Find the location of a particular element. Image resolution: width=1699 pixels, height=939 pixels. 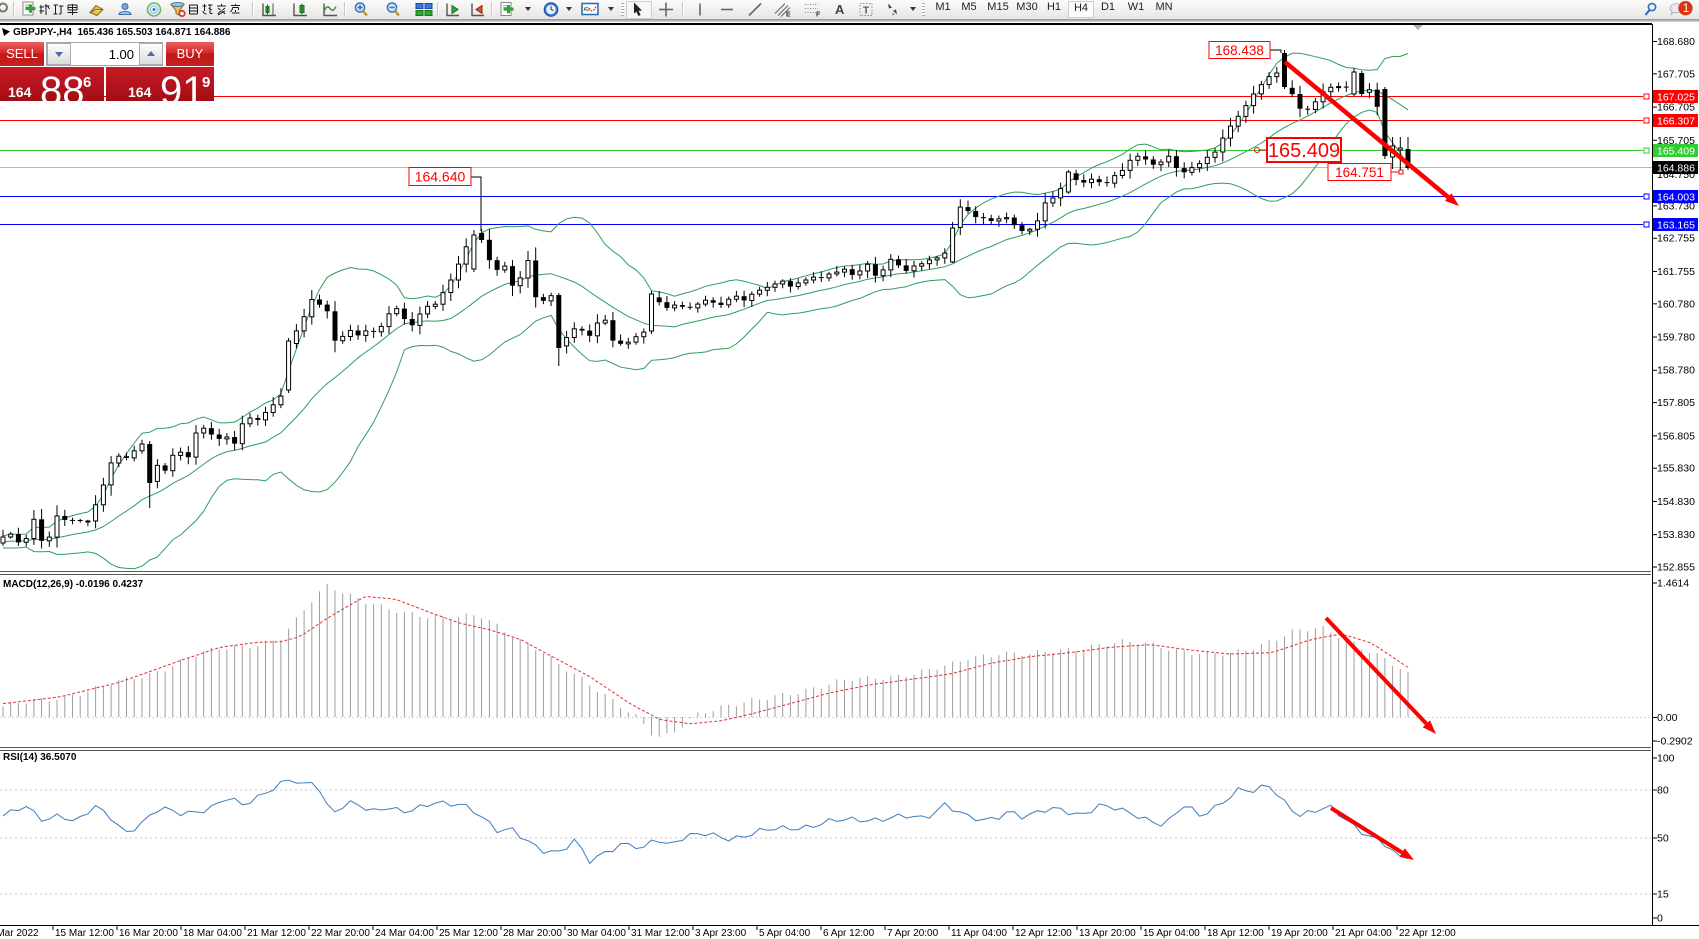

svg-text: E is located at coordinates (788, 15).